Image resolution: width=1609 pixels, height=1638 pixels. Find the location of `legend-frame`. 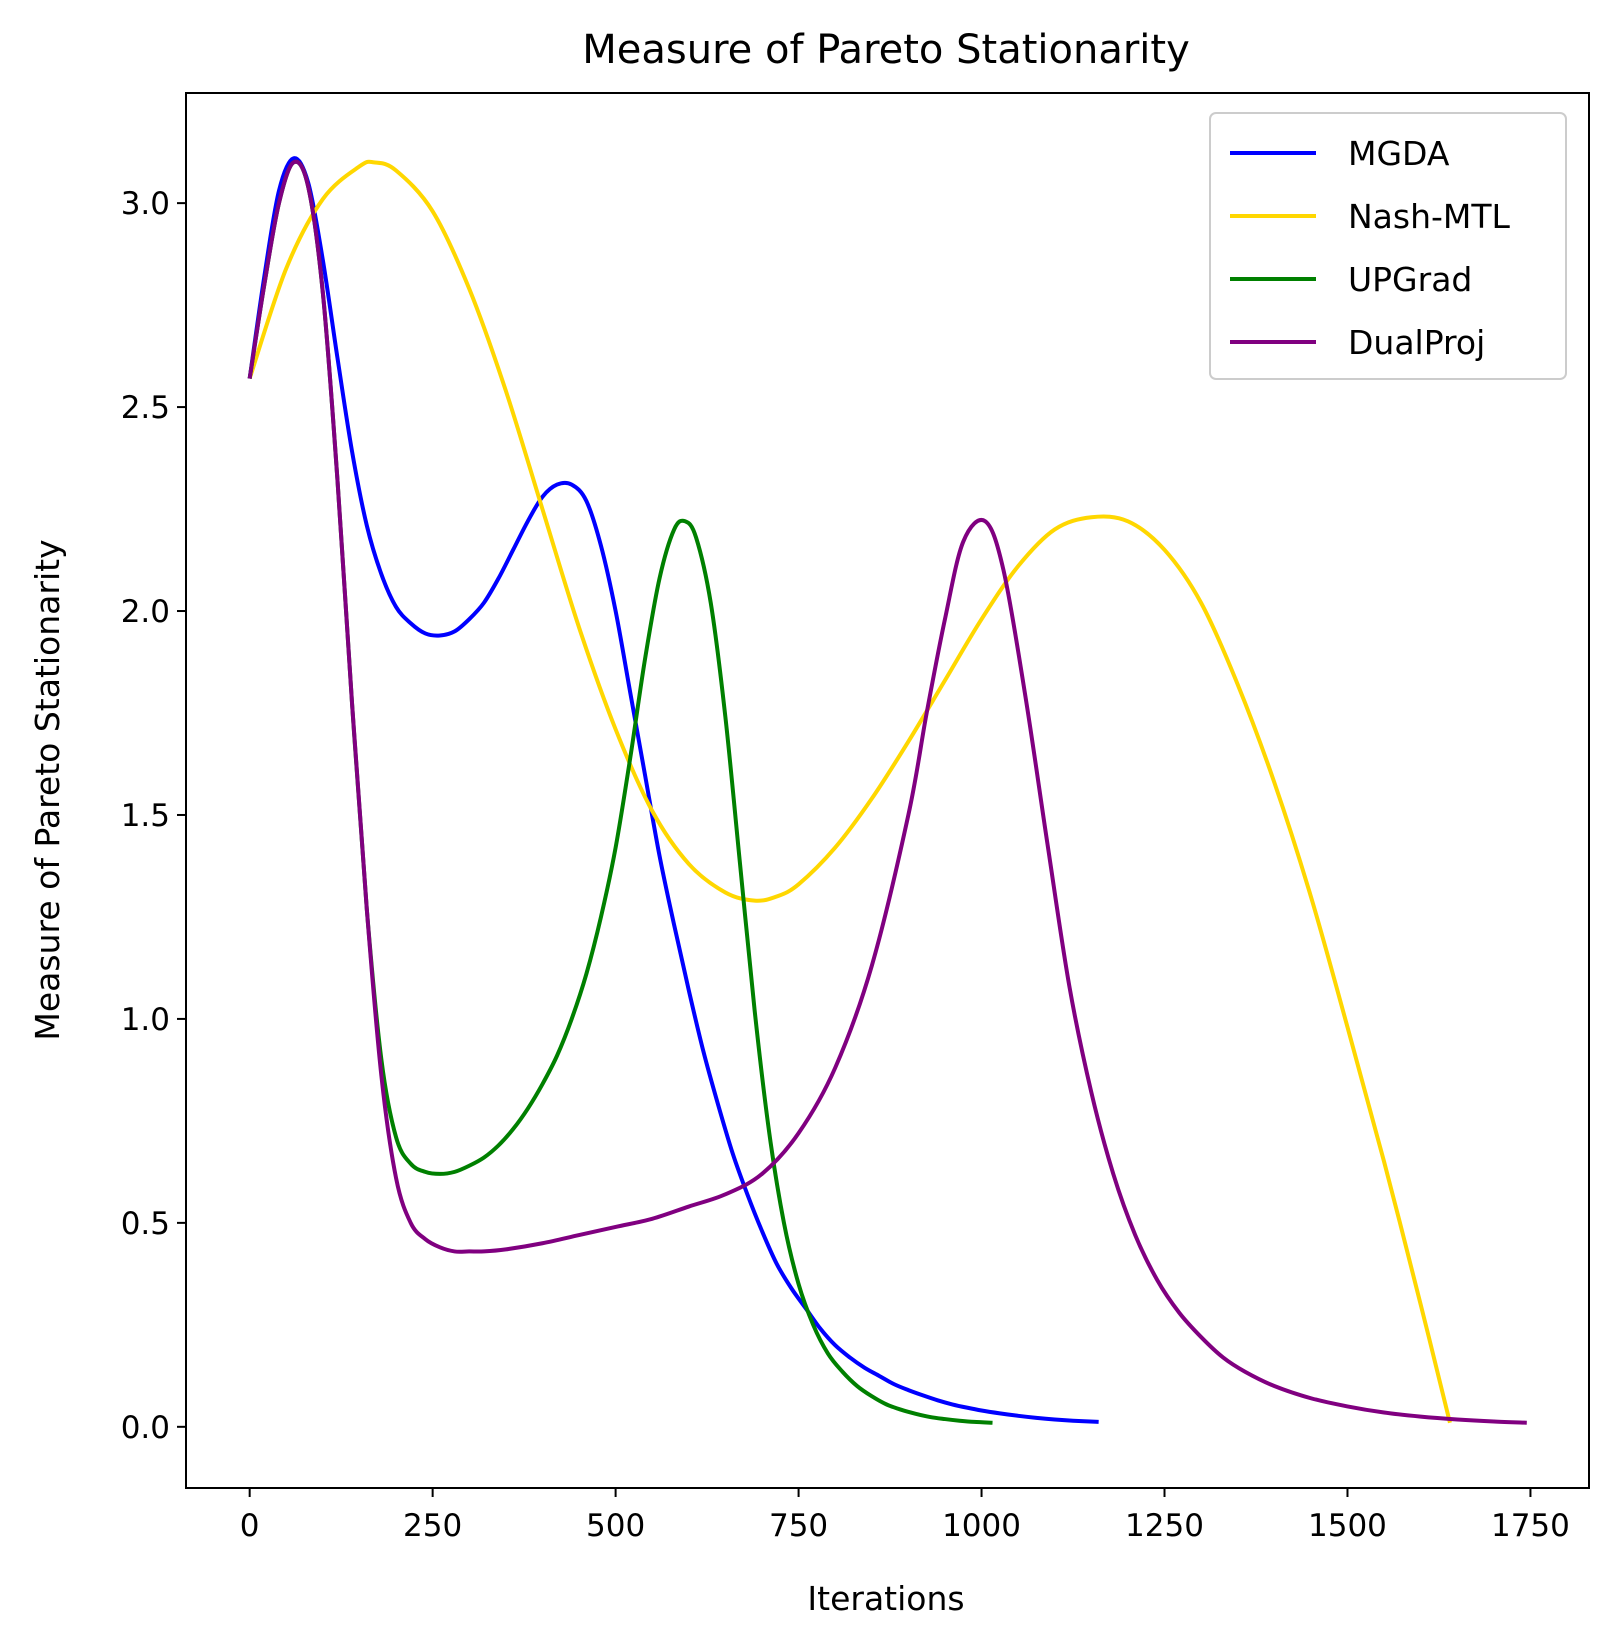

legend-frame is located at coordinates (1388, 246).